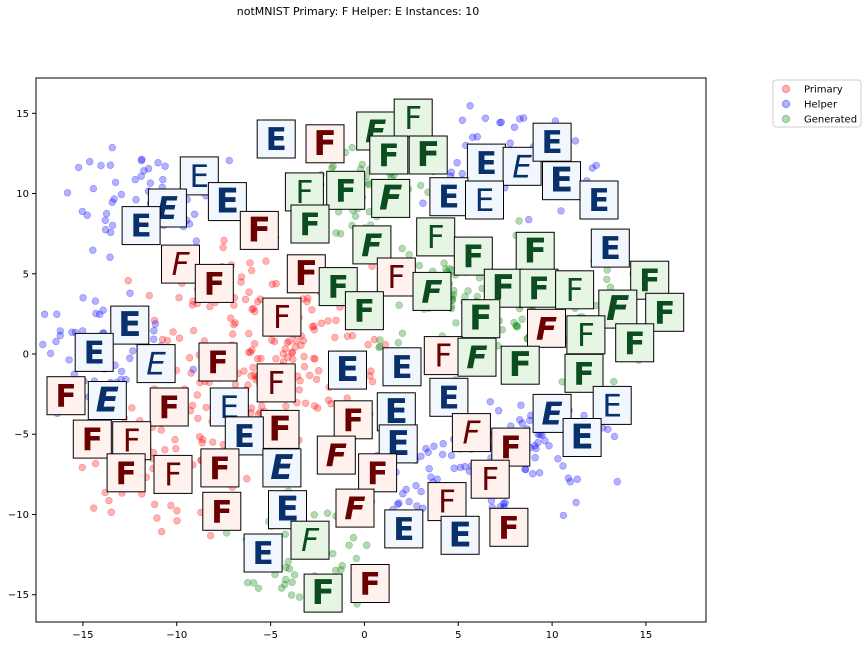 The height and width of the screenshot is (646, 868). I want to click on legend-frame, so click(817, 103).